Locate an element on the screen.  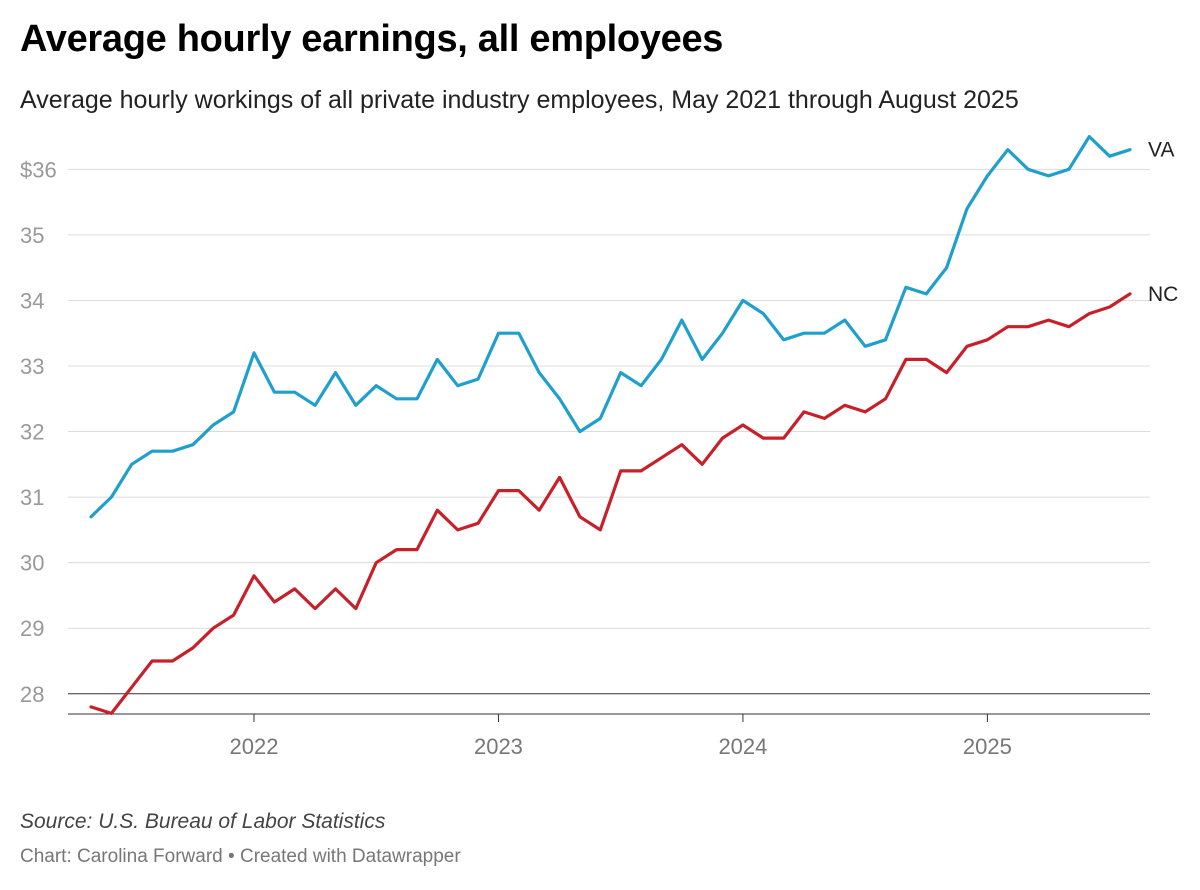
series-labels: VA NC is located at coordinates (1163, 222).